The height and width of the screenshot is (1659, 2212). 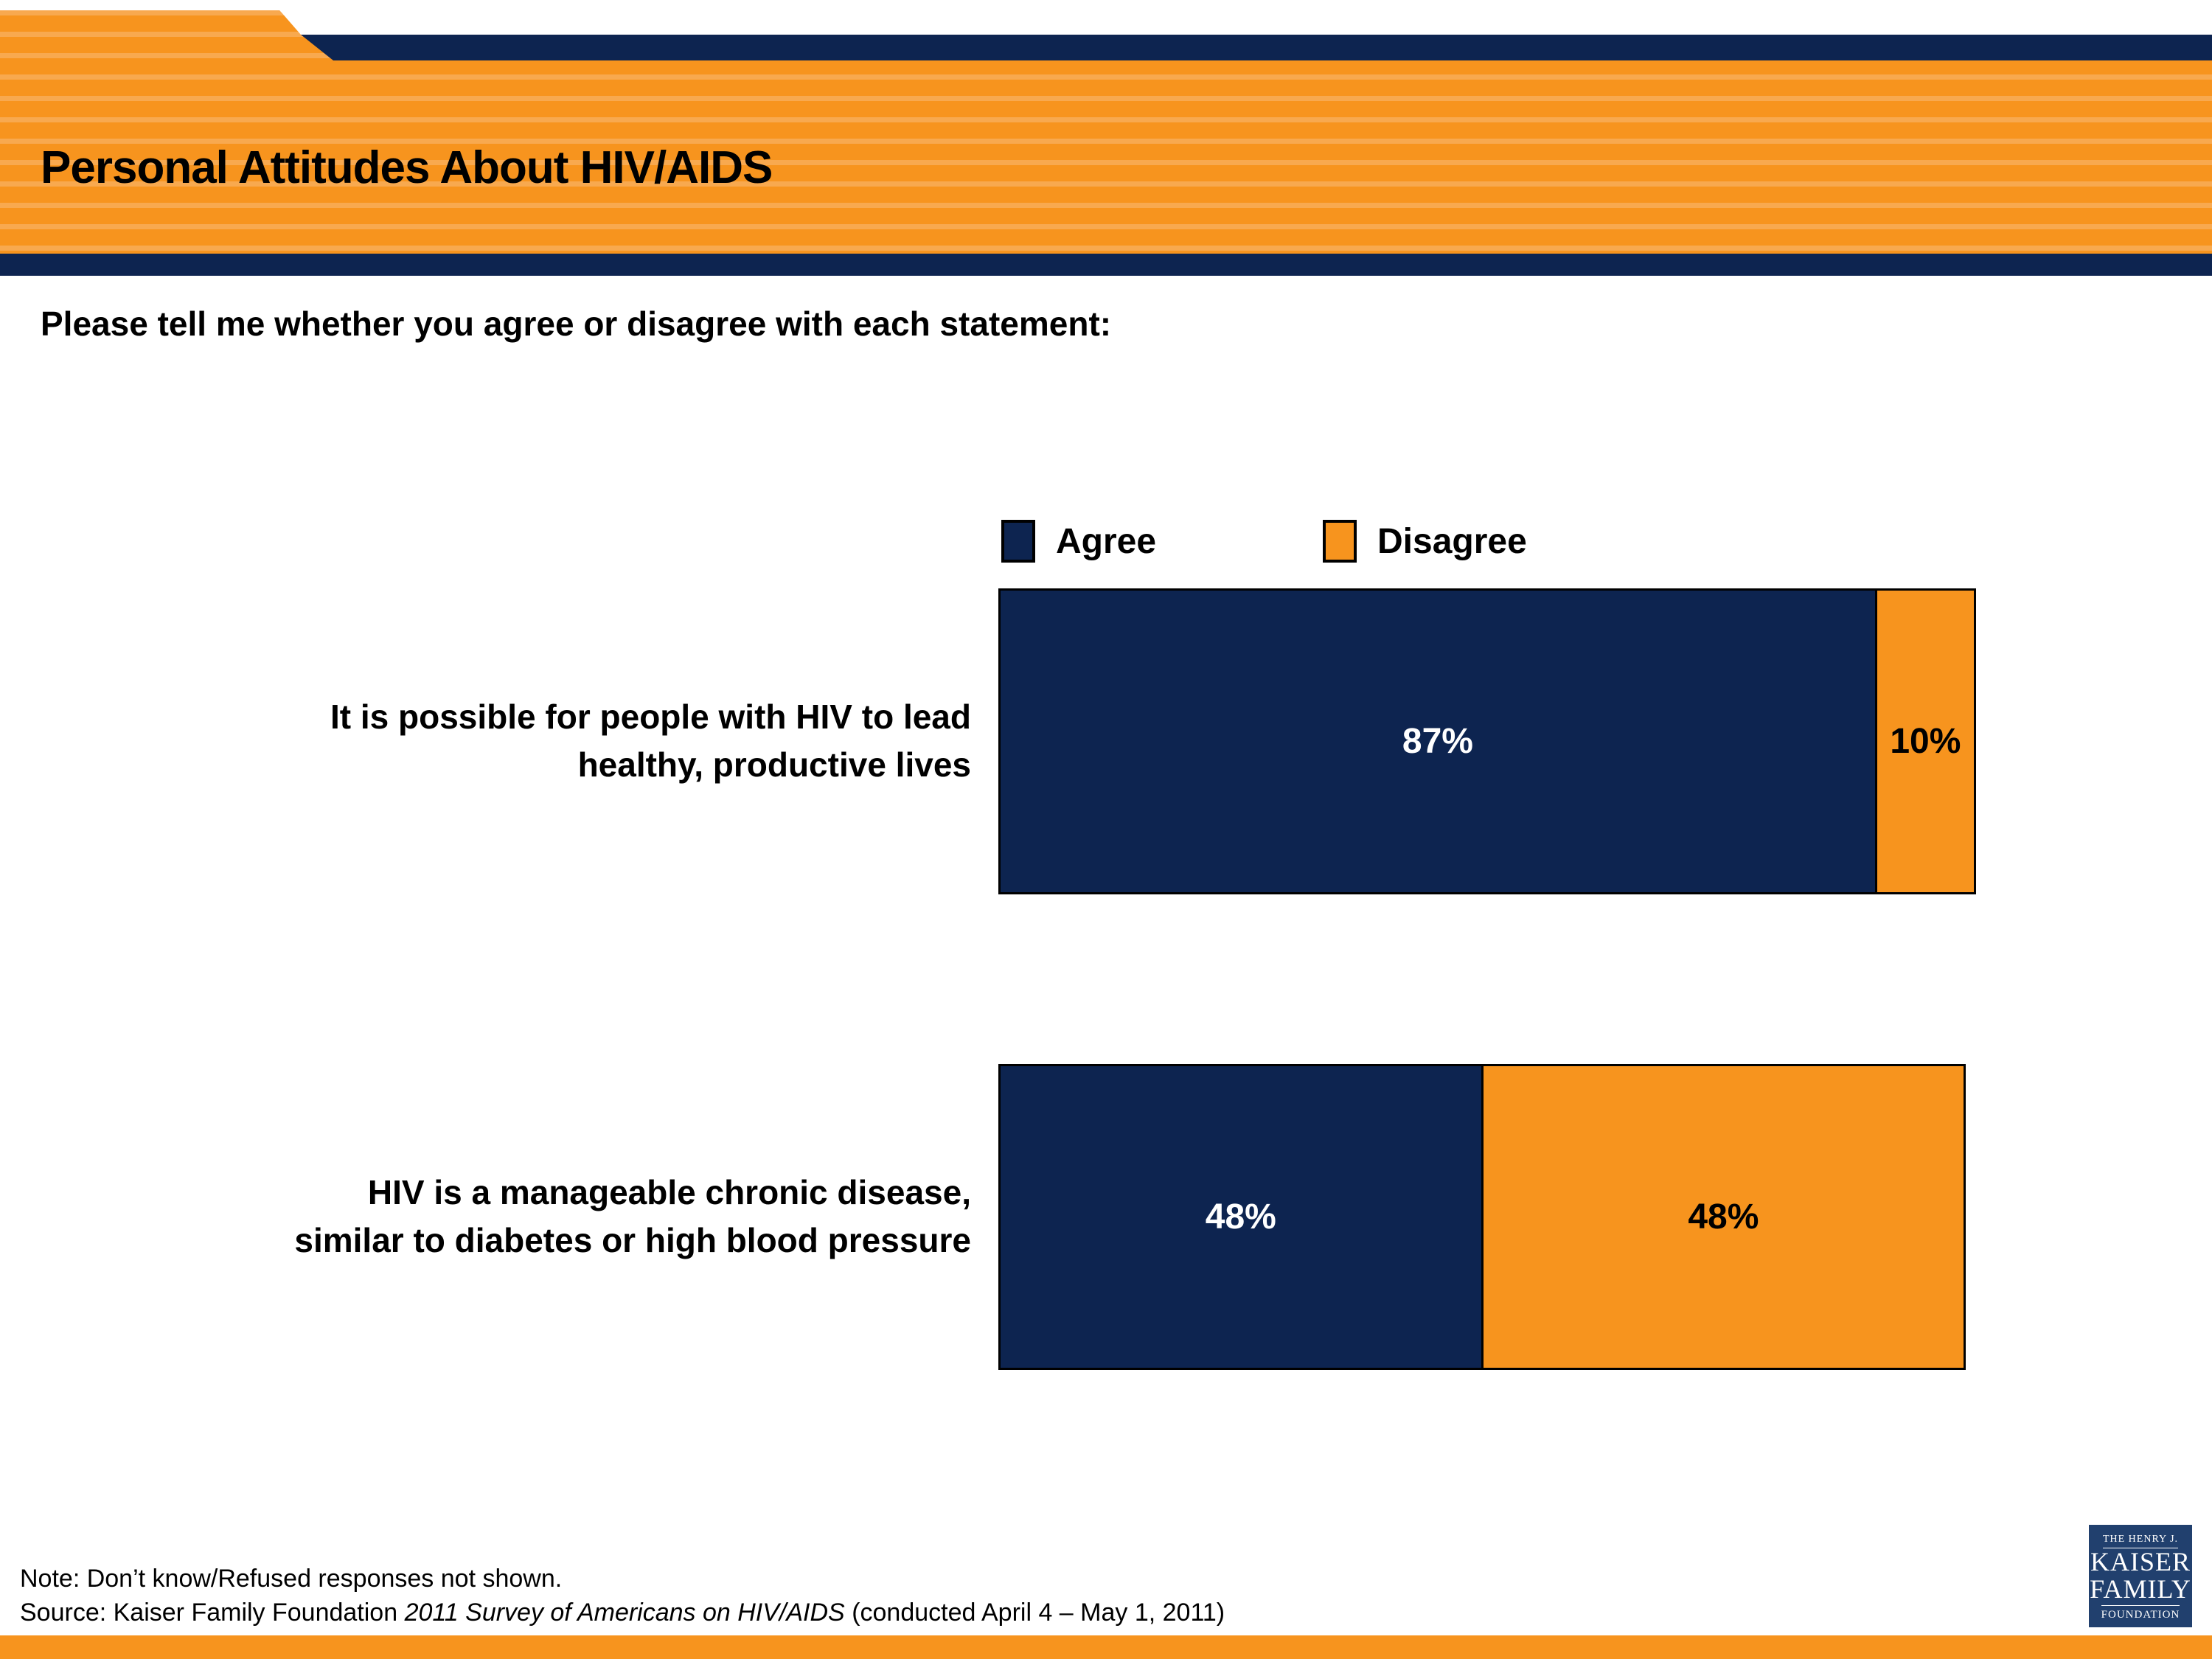 I want to click on bar-2-agree-segment: 48%, so click(x=1241, y=1217).